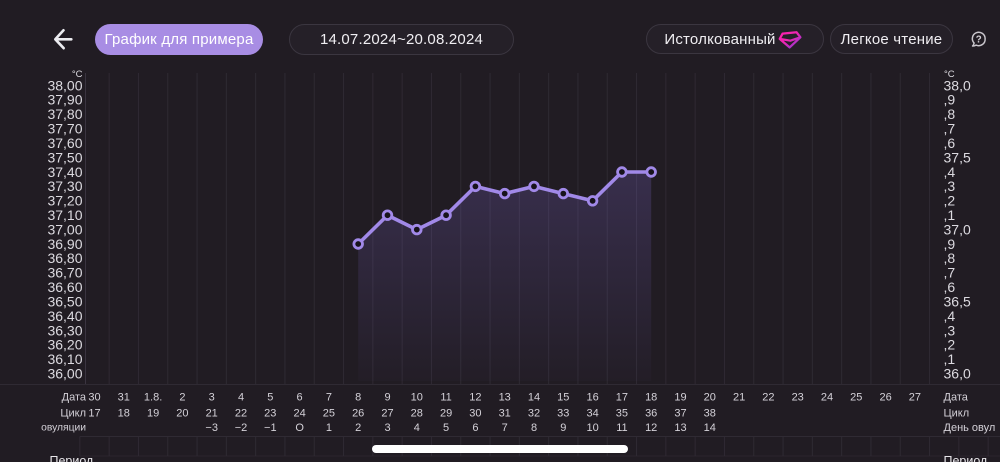  I want to click on svg-text: 19, so click(680, 398).